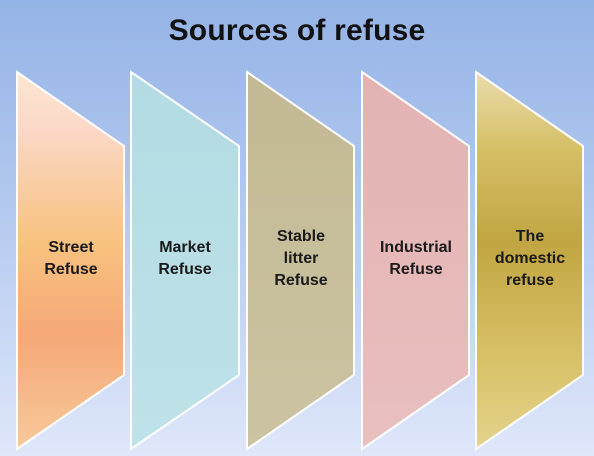 The width and height of the screenshot is (594, 456). I want to click on source-label-stable: Stable litter Refuse, so click(301, 258).